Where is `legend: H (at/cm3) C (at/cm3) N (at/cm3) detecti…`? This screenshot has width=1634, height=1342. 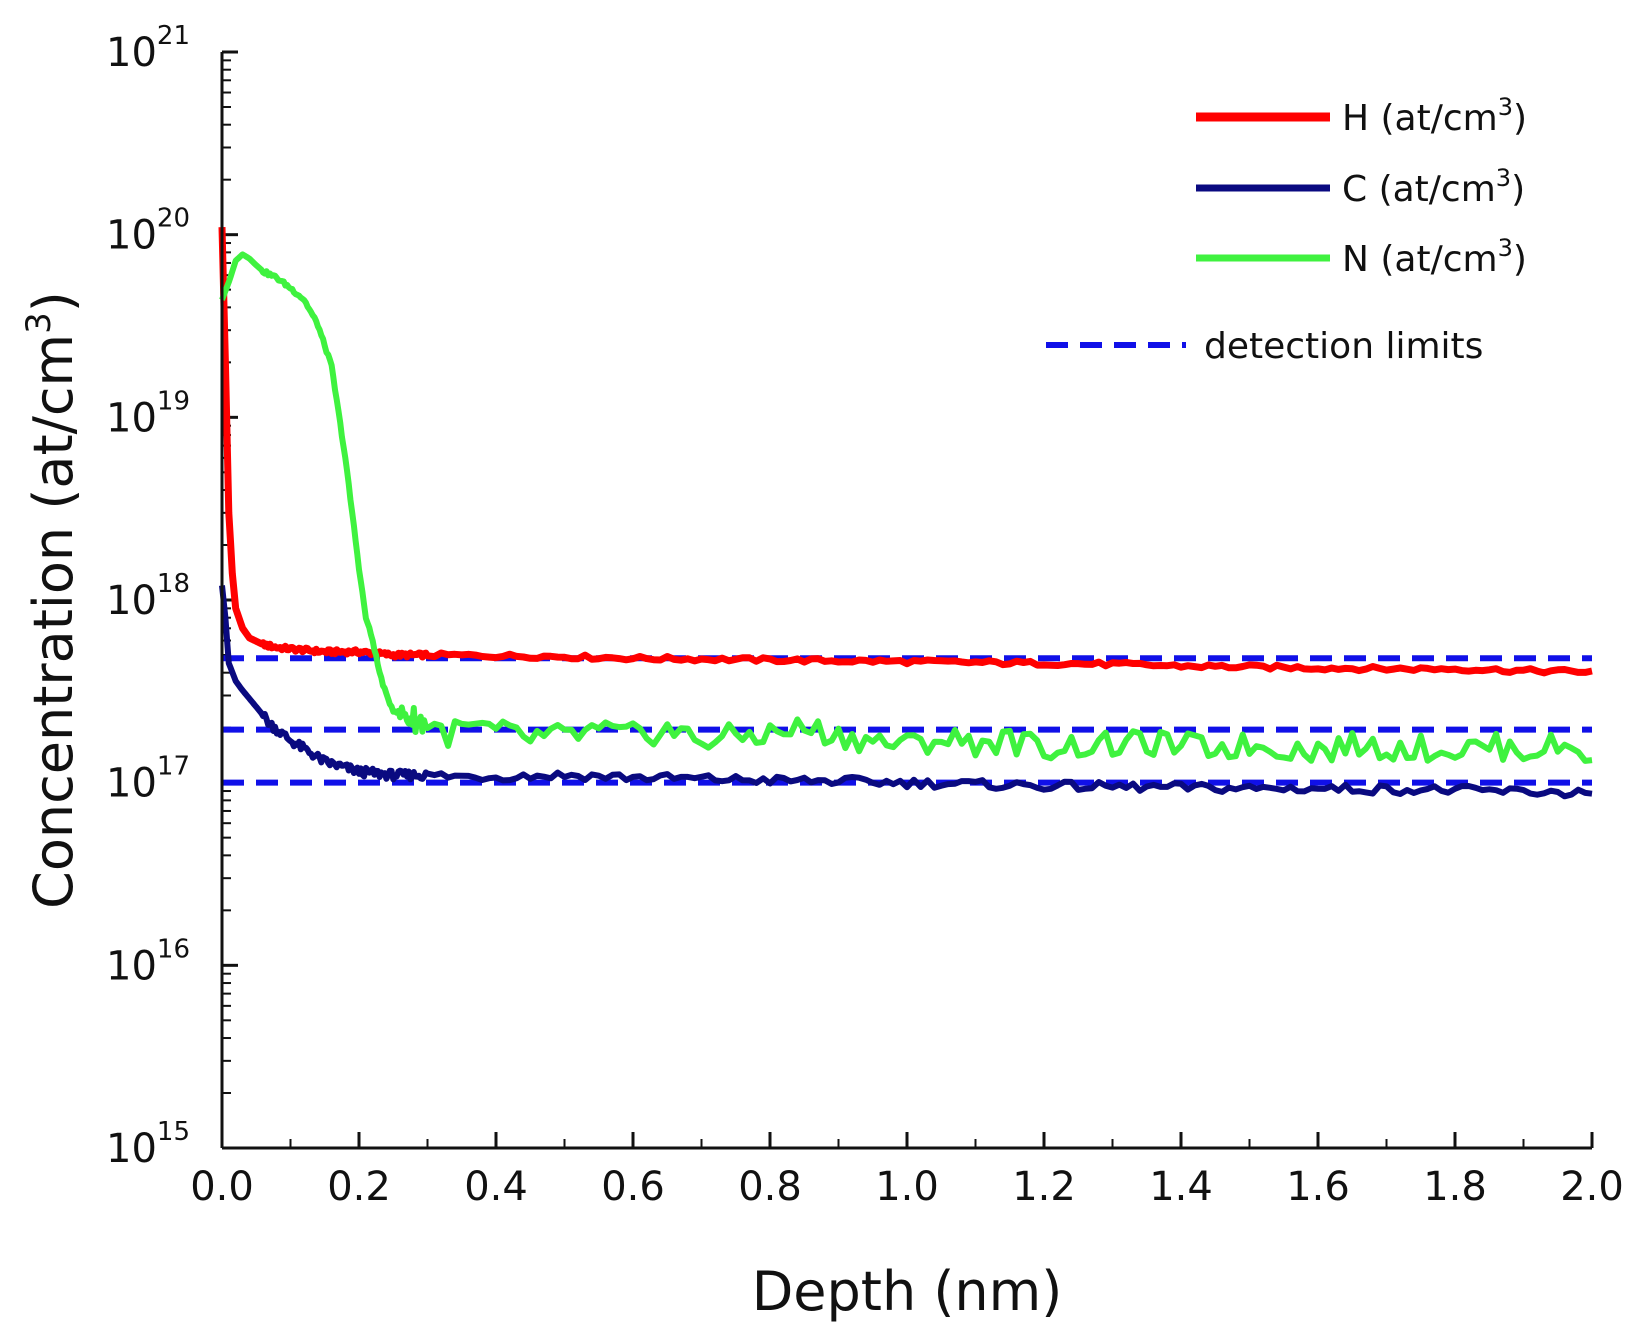
legend: H (at/cm3) C (at/cm3) N (at/cm3) detecti… is located at coordinates (1286, 230).